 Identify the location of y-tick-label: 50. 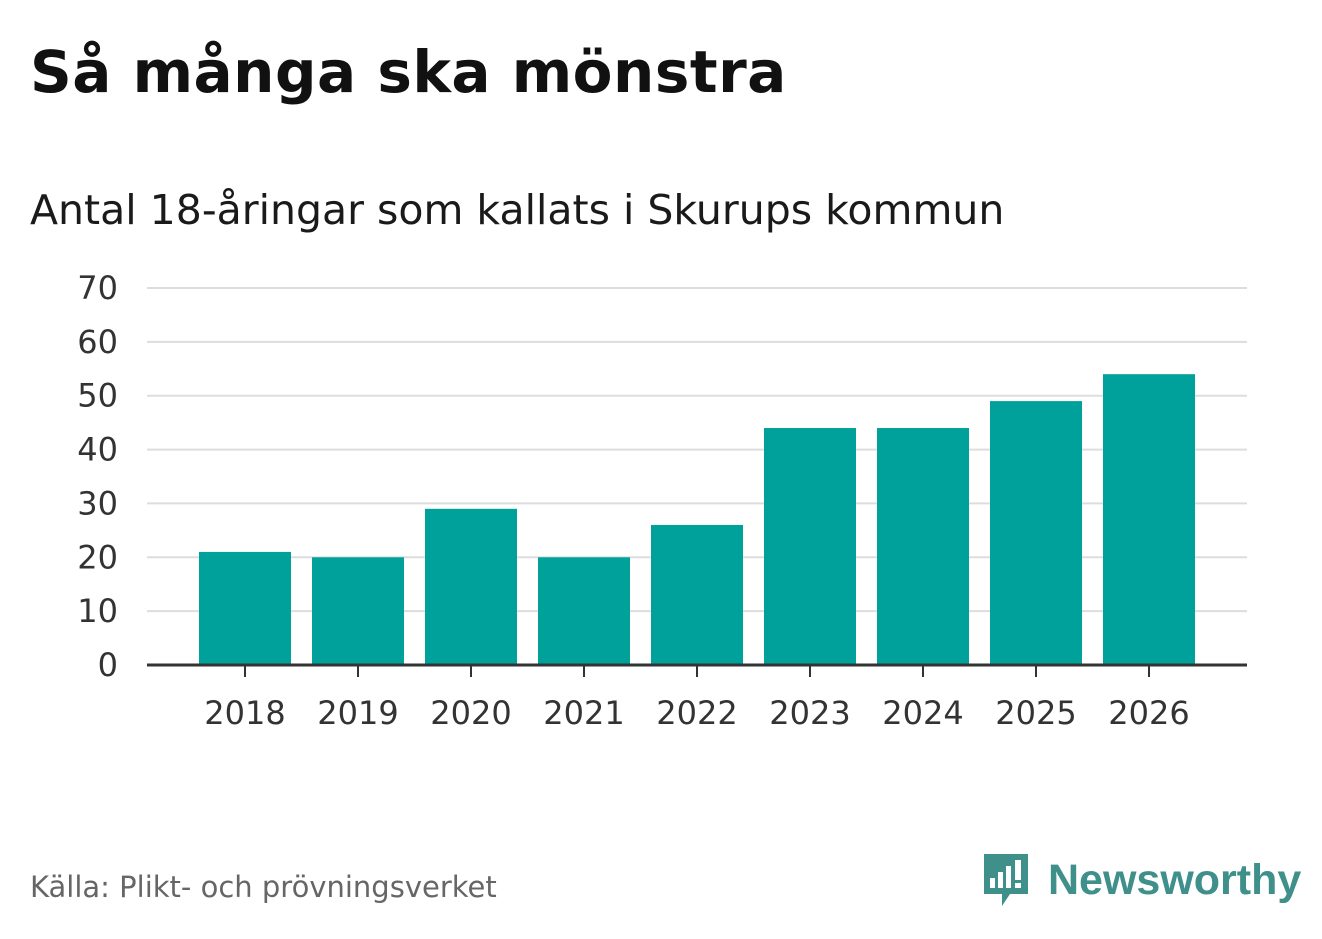
(97, 396).